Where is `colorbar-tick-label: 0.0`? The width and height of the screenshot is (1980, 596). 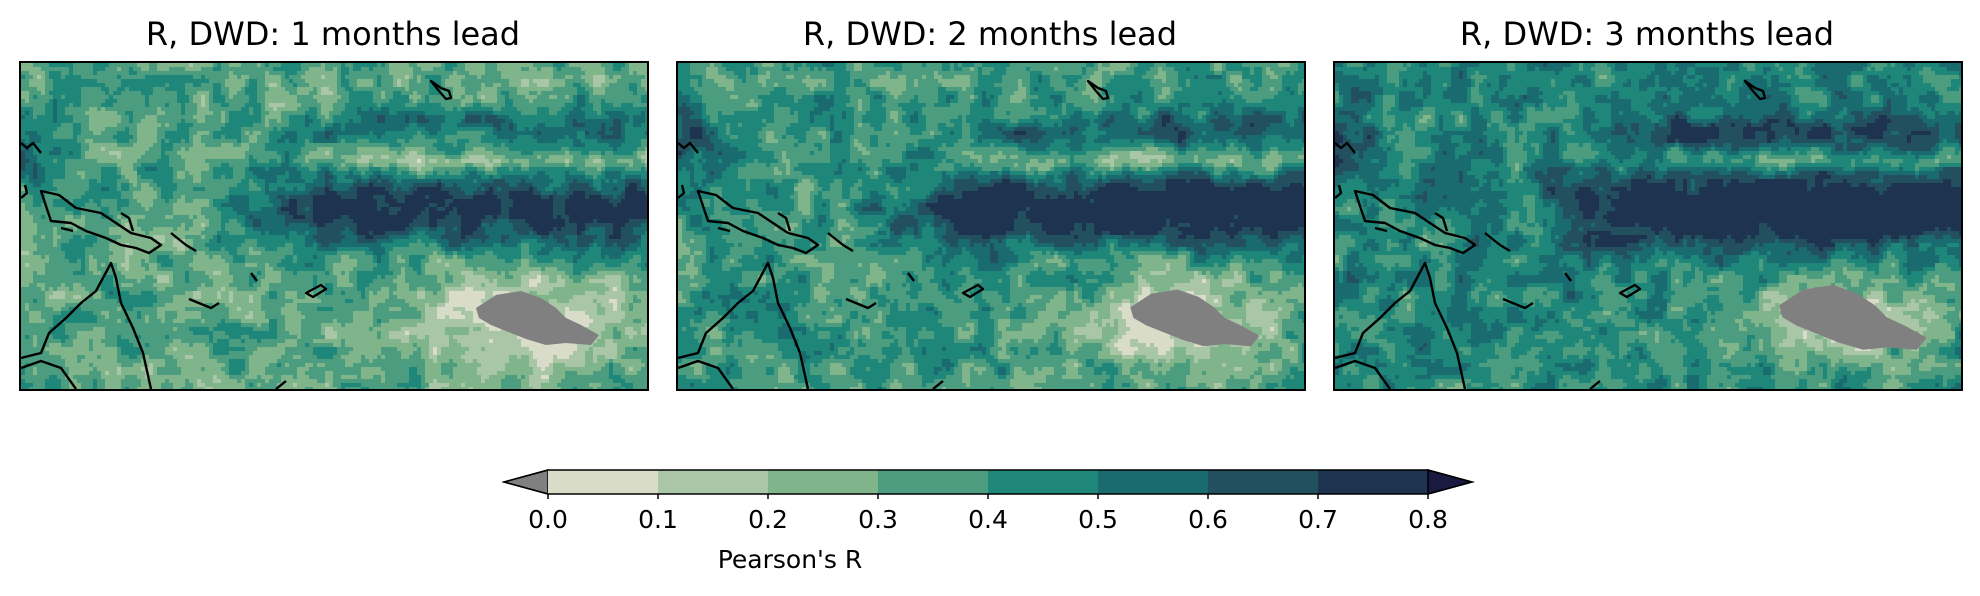
colorbar-tick-label: 0.0 is located at coordinates (548, 520).